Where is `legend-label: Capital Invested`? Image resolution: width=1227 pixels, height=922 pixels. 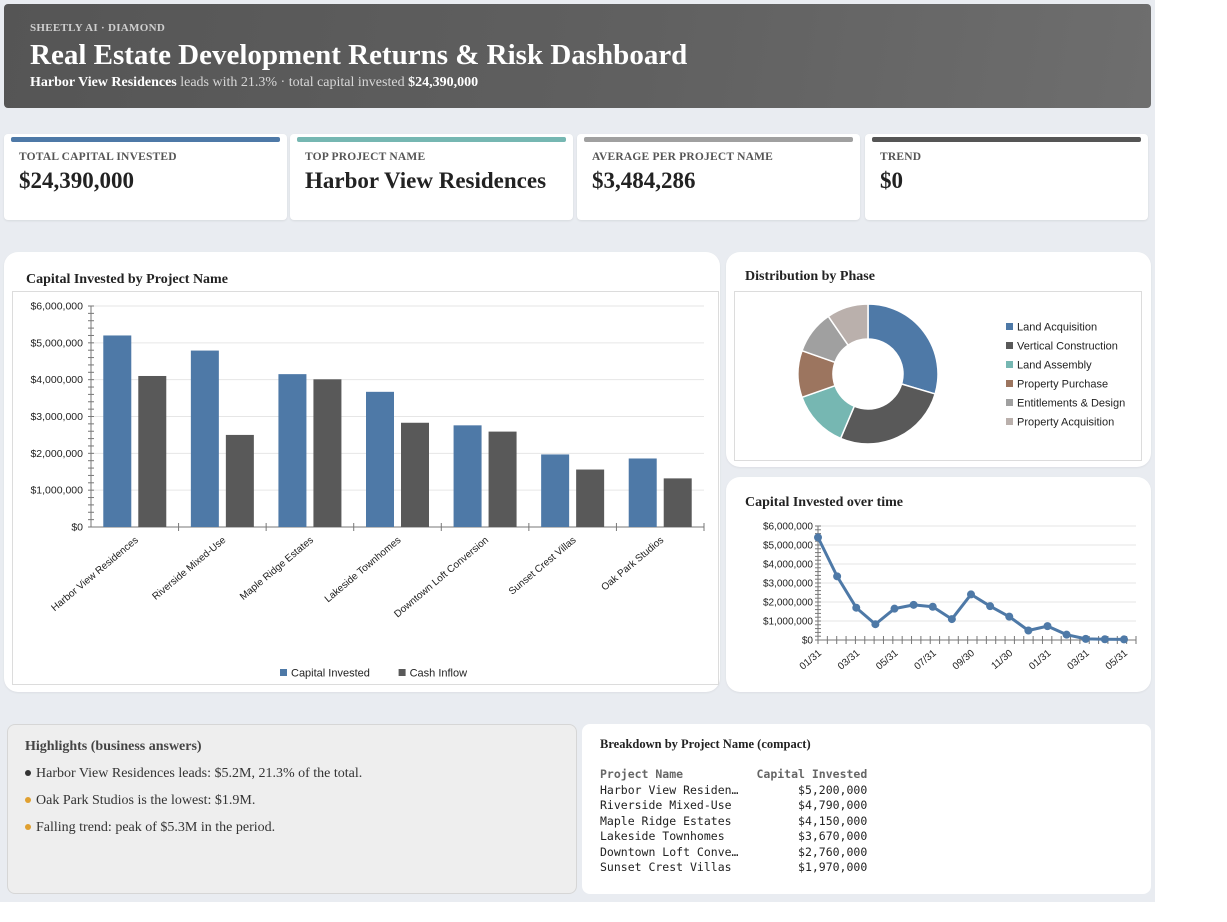 legend-label: Capital Invested is located at coordinates (330, 674).